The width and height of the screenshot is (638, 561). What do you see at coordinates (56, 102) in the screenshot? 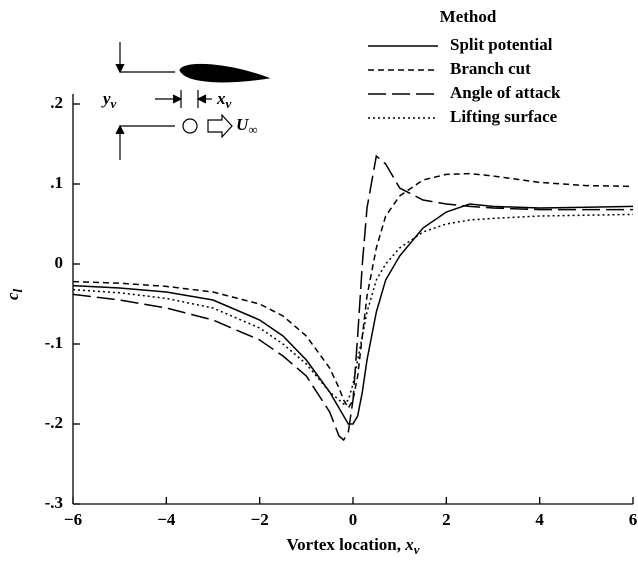
I see `y-tick-label: .2` at bounding box center [56, 102].